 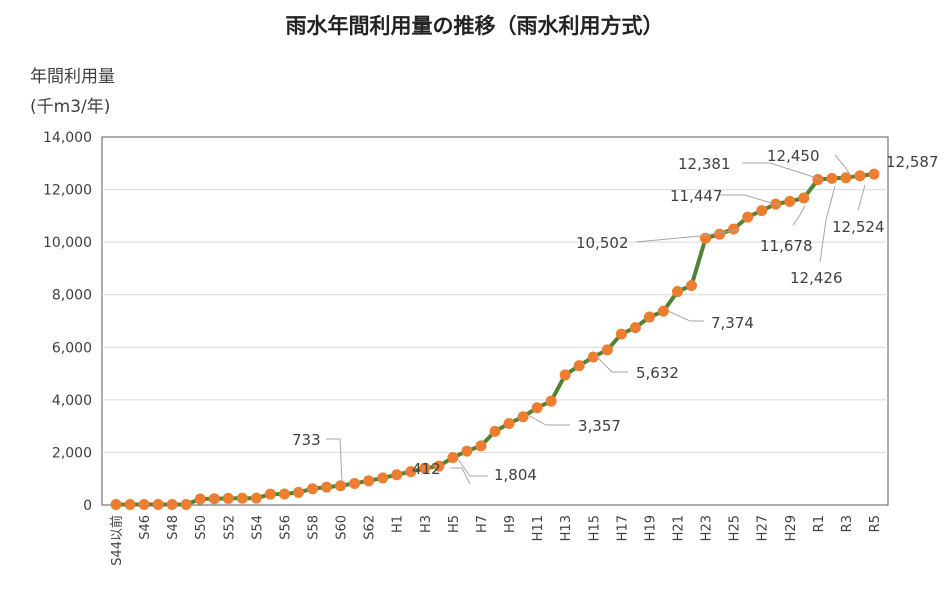 What do you see at coordinates (622, 528) in the screenshot?
I see `x-tick-label: H17` at bounding box center [622, 528].